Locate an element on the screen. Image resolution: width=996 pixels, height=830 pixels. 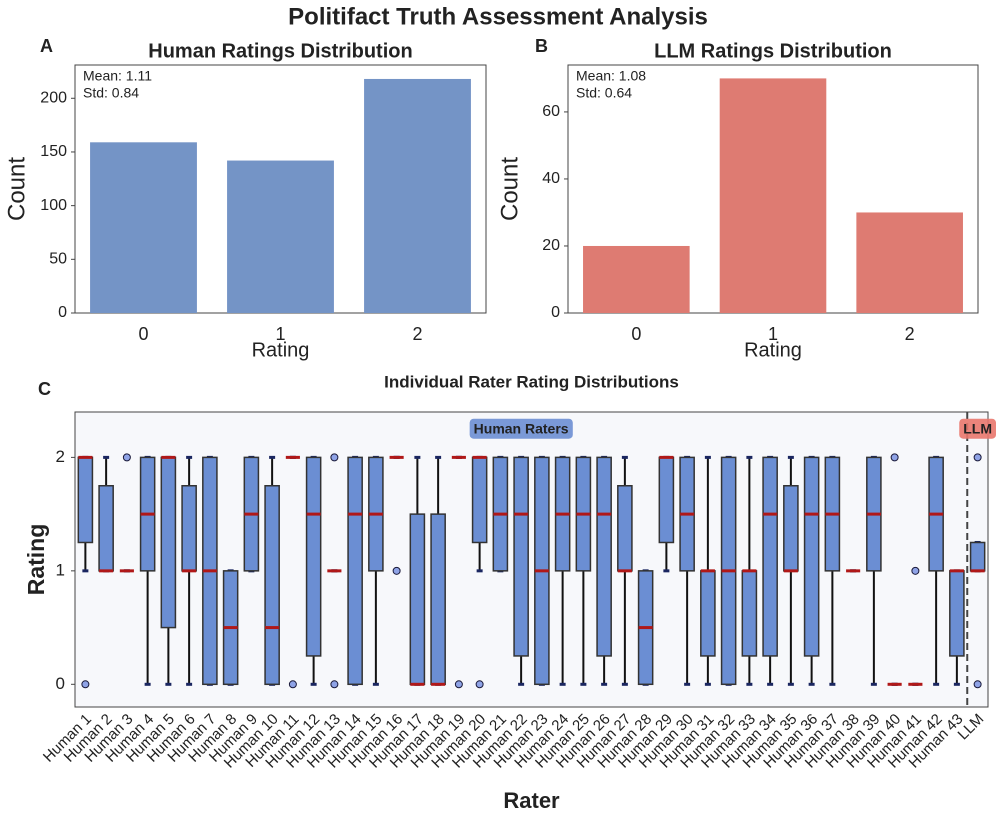
group-label: Human Raters is located at coordinates (521, 429).